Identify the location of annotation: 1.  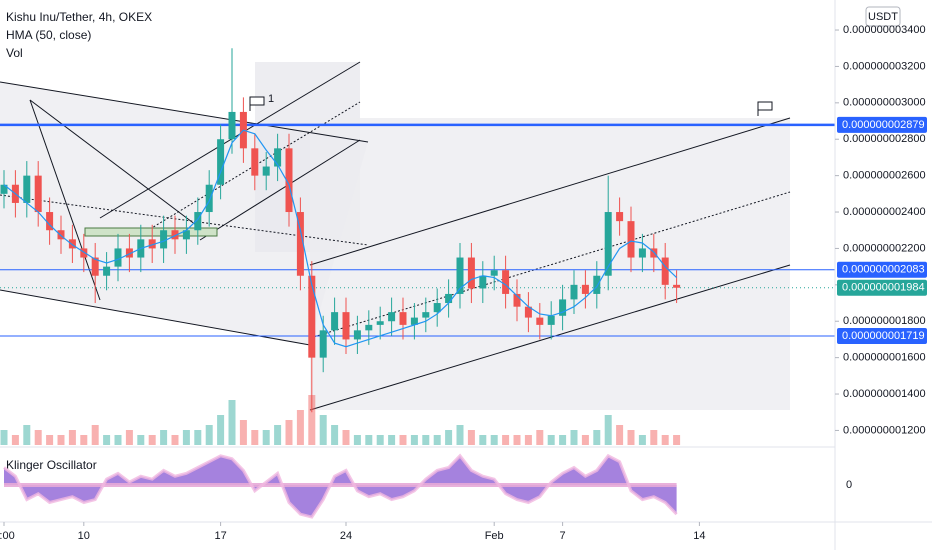
(271, 99).